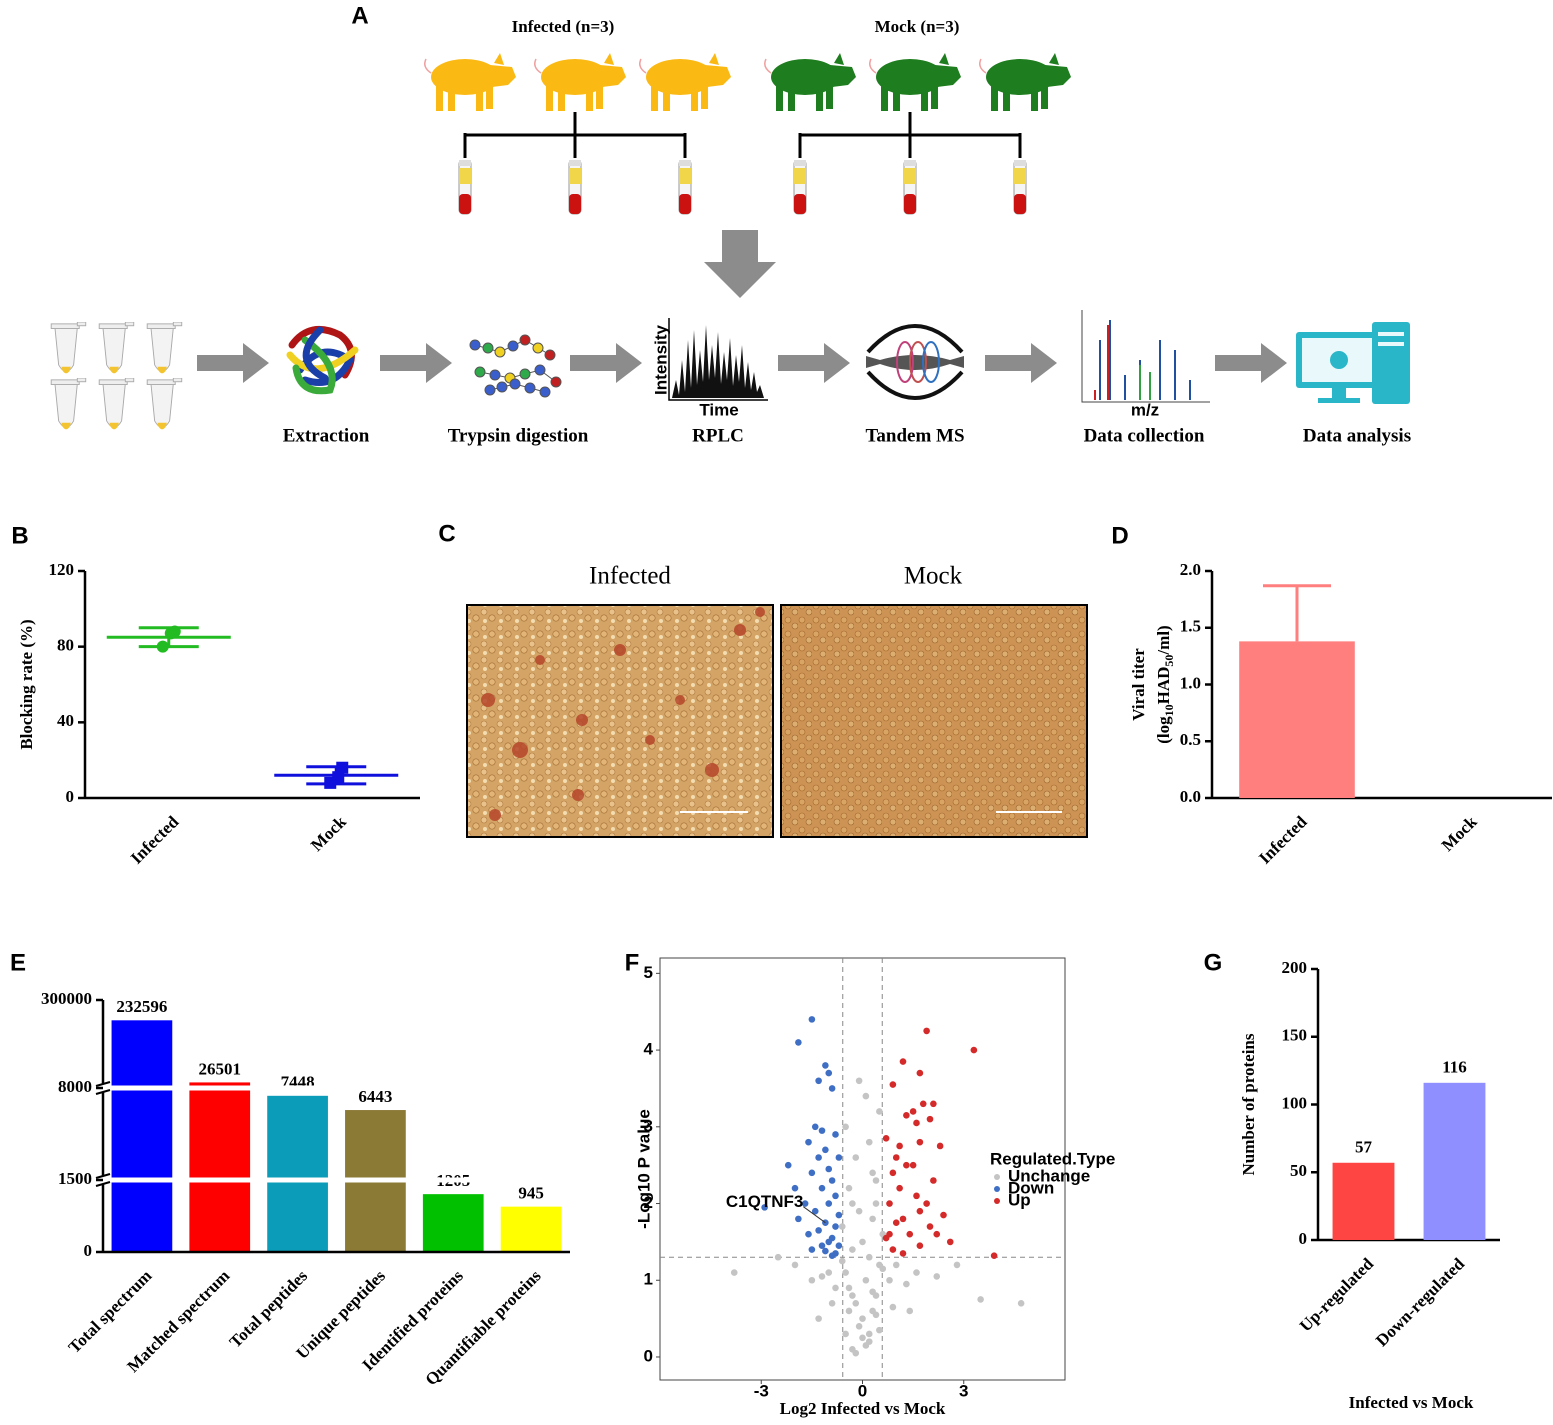 This screenshot has height=1425, width=1553. What do you see at coordinates (1144, 435) in the screenshot?
I see `step-label: Data collection` at bounding box center [1144, 435].